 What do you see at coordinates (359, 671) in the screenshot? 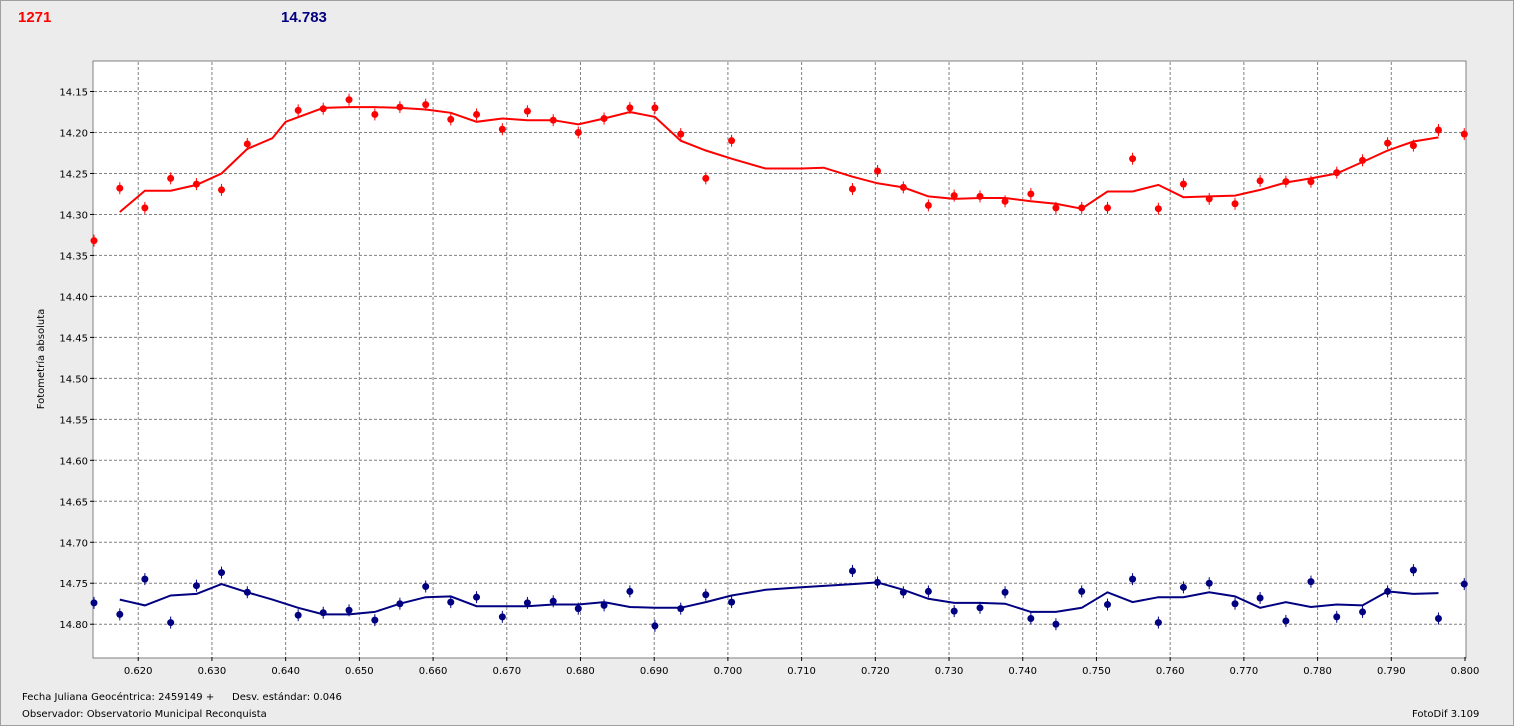
I see `x-tick-label: 0.650` at bounding box center [359, 671].